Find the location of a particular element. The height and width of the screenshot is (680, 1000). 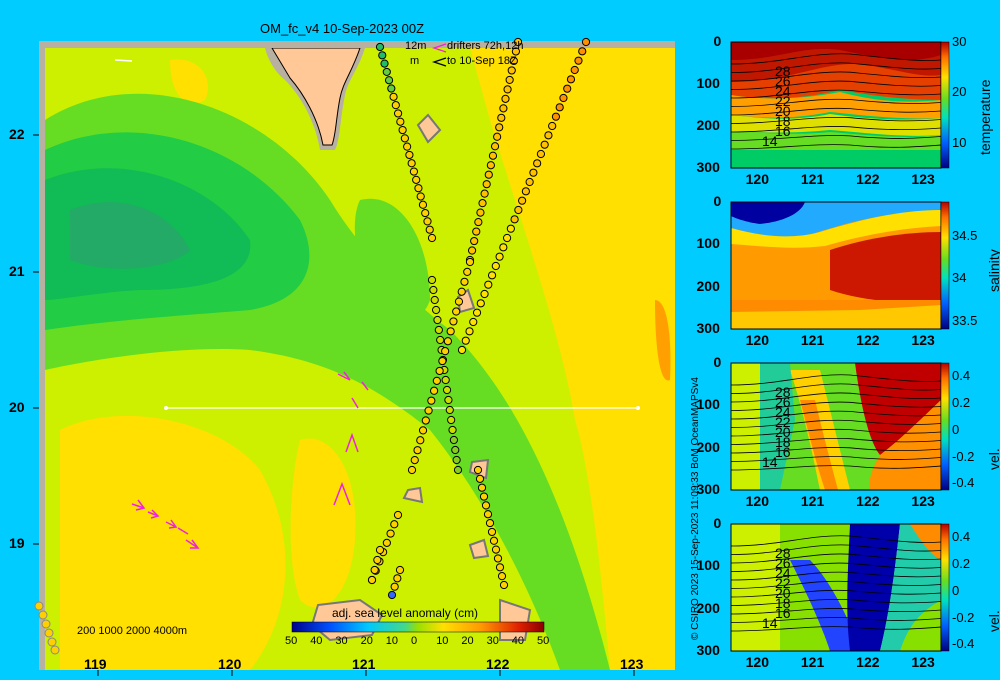

sla-colorbar-tick: 10 is located at coordinates (442, 641).